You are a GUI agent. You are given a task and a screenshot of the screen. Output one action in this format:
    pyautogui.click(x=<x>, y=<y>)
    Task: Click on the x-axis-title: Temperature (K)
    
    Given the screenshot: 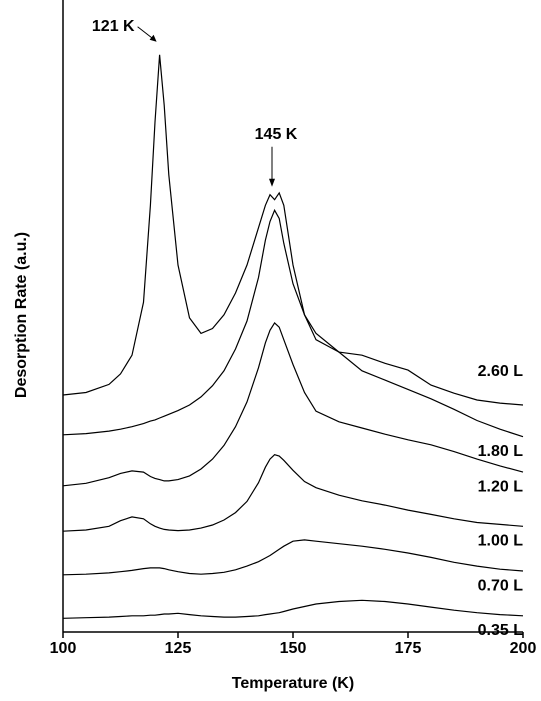 What is the action you would take?
    pyautogui.click(x=293, y=683)
    